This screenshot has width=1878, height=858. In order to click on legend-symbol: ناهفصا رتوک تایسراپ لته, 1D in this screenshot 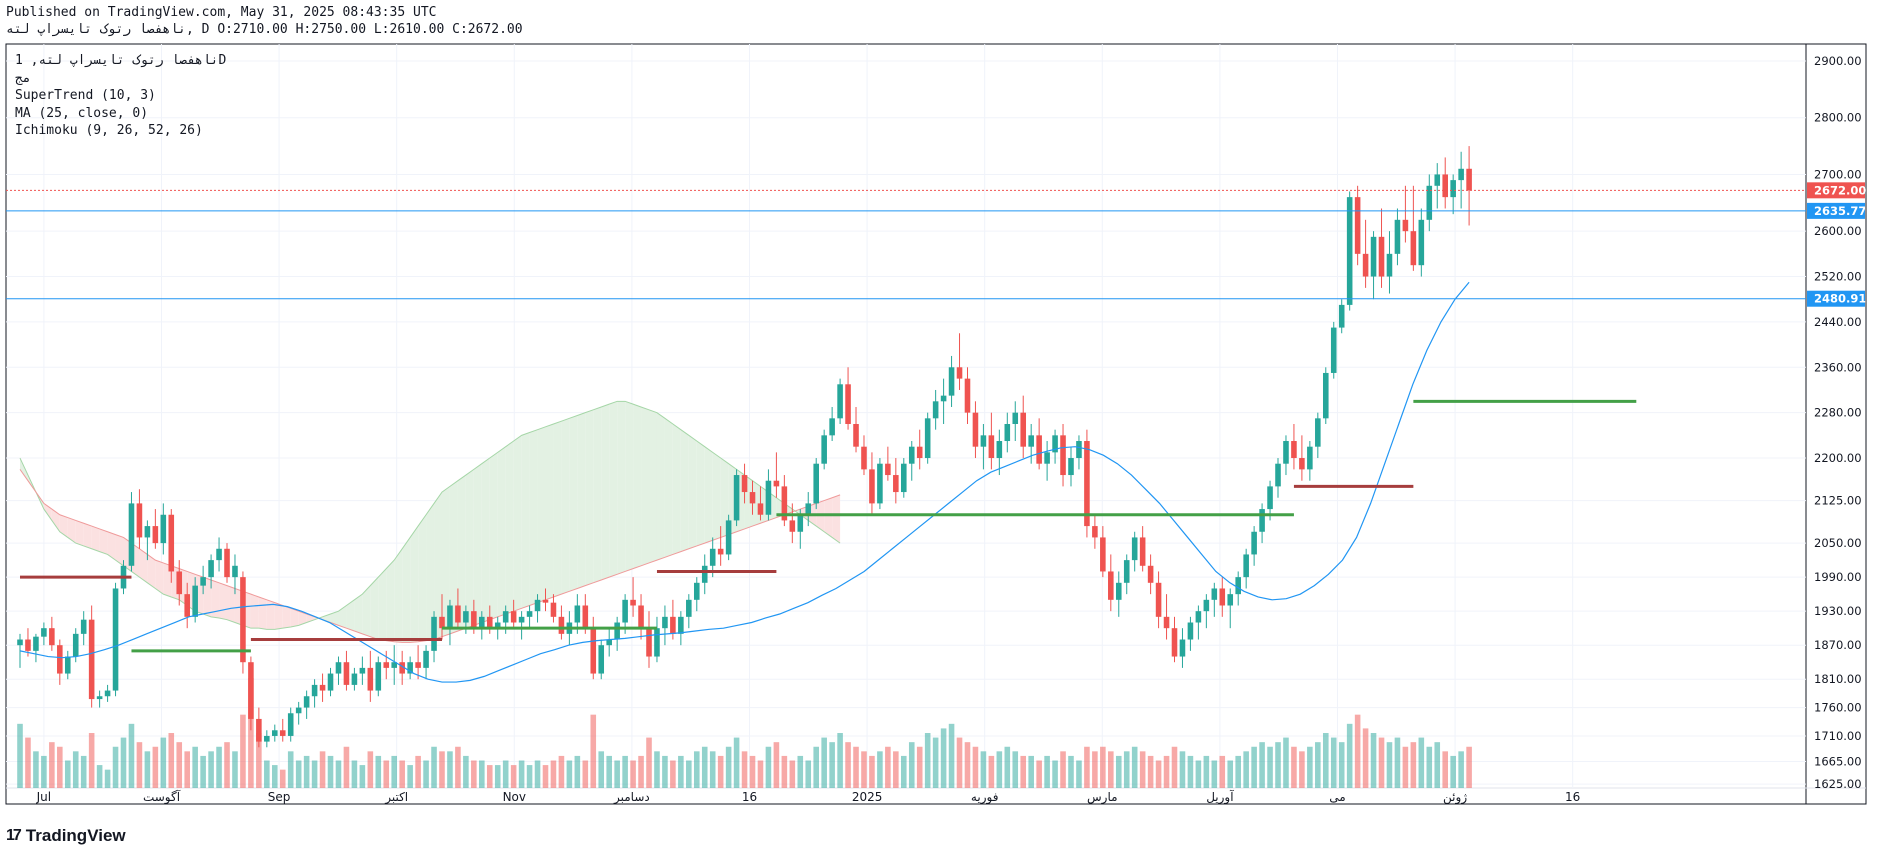, I will do `click(121, 60)`.